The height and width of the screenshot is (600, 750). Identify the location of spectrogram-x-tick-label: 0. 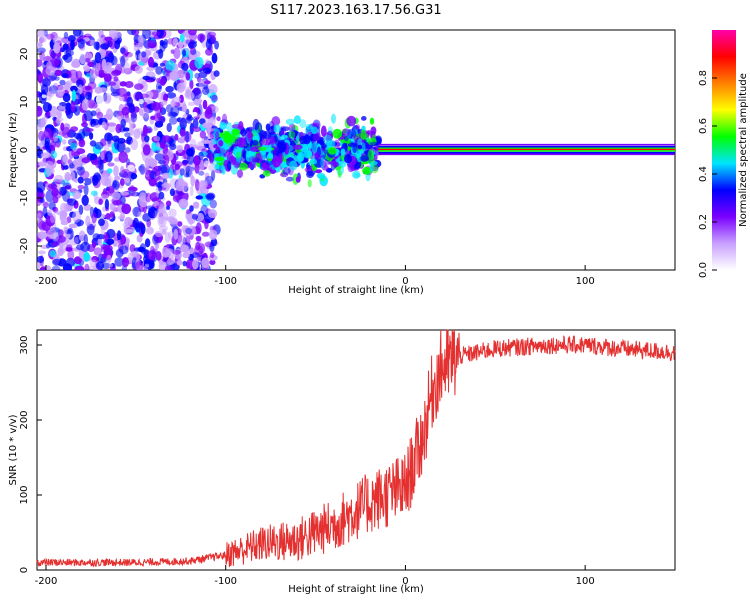
(405, 281).